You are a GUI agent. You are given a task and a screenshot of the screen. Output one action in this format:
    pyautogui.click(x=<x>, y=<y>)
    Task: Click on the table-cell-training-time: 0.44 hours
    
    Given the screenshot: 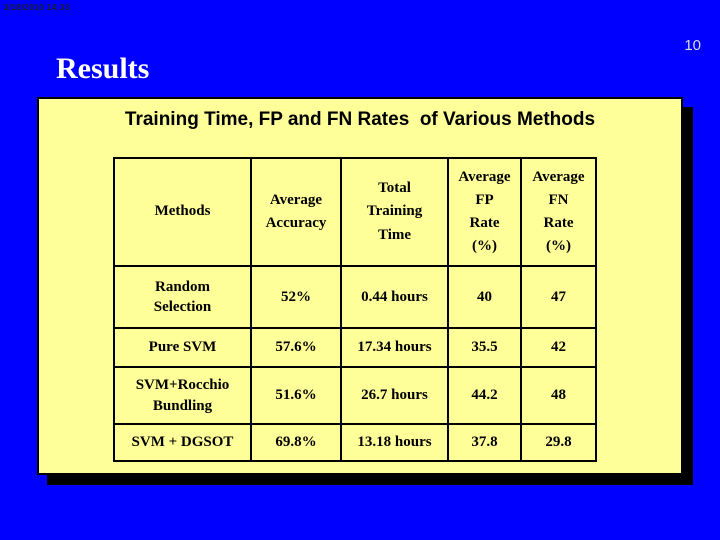 What is the action you would take?
    pyautogui.click(x=394, y=297)
    